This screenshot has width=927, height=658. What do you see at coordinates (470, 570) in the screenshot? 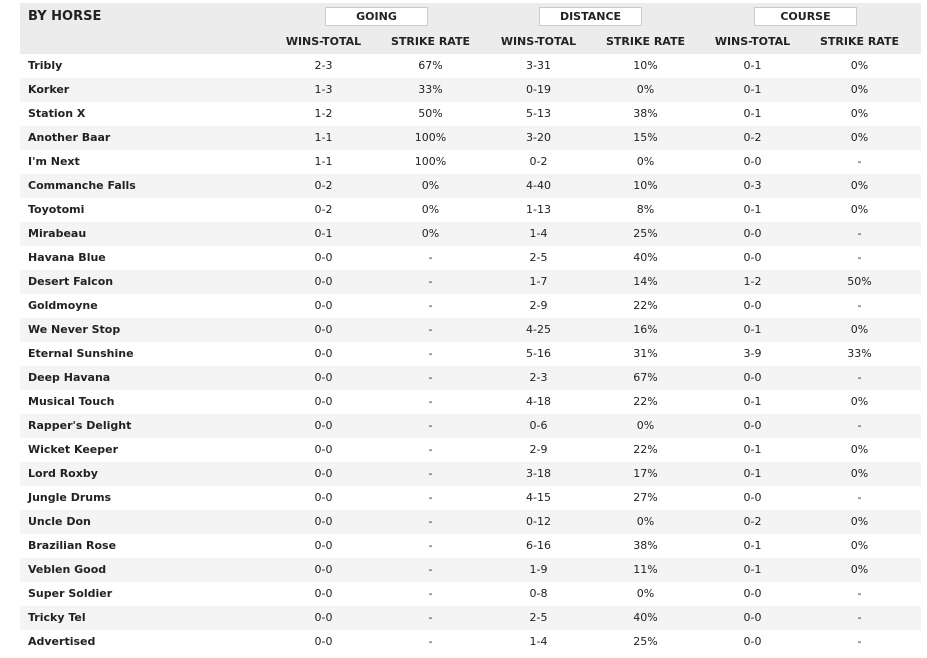
I see `table-row: Veblen Good 0-0 - 1-9 11% 0-1 0%` at bounding box center [470, 570].